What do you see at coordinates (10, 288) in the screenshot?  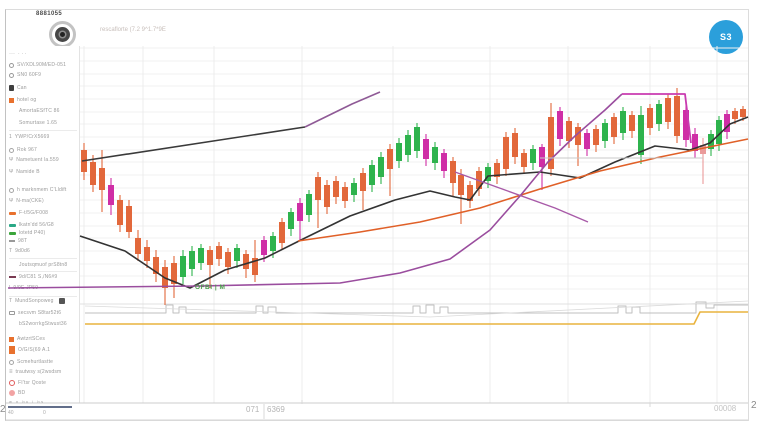 I see `t-icon: I` at bounding box center [10, 288].